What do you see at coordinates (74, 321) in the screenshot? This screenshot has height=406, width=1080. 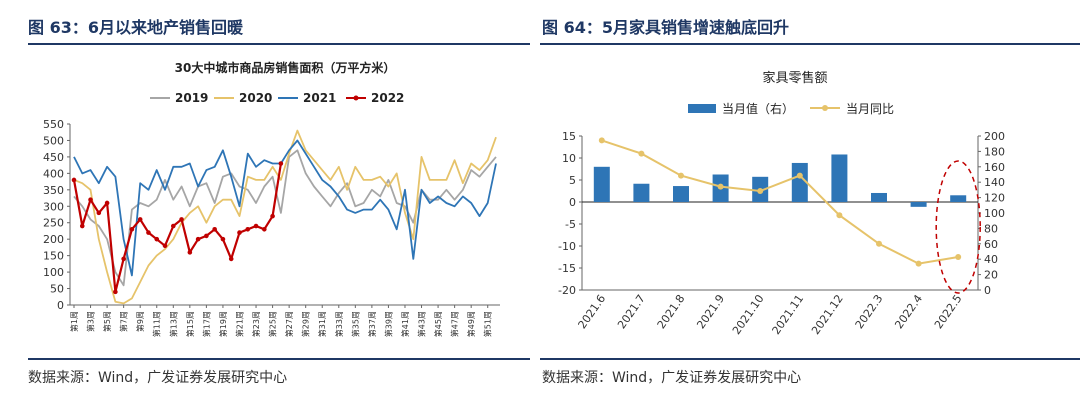 I see `x-tick-label: 第1周` at bounding box center [74, 321].